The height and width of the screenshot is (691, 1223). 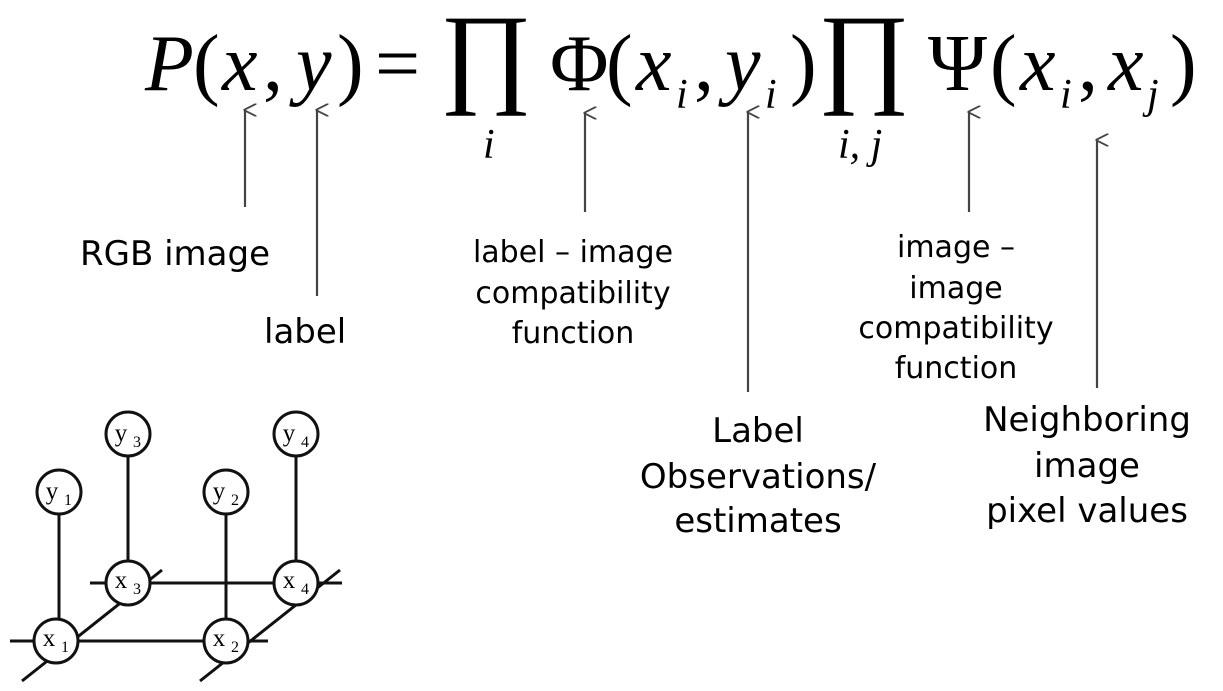 I want to click on annotation-line: Neighboring, so click(x=1087, y=420).